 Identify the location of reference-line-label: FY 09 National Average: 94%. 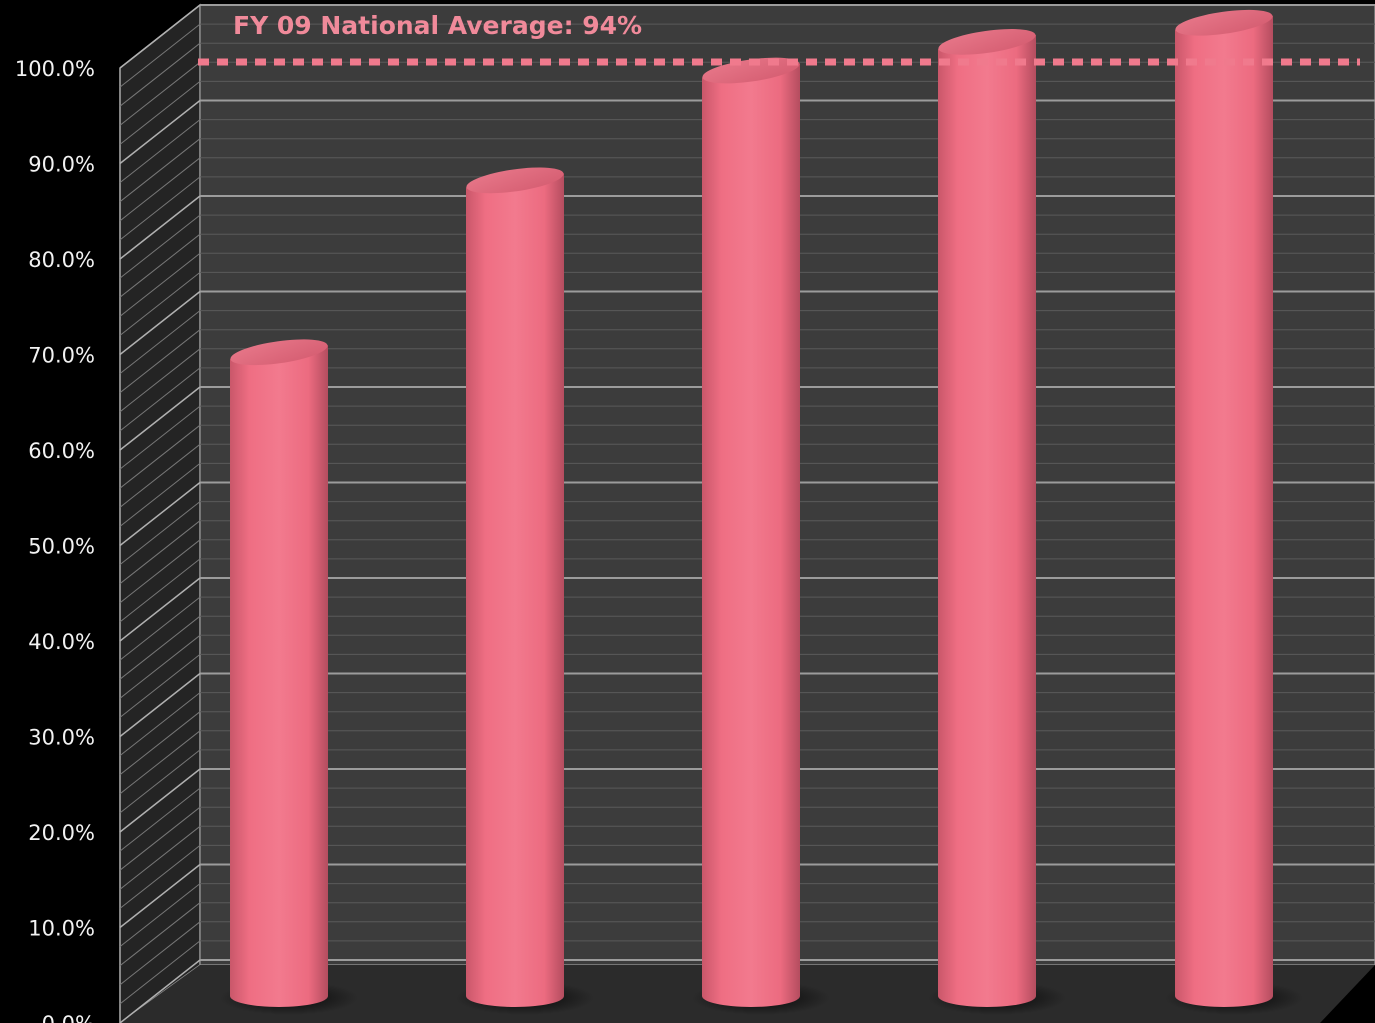
(437, 25).